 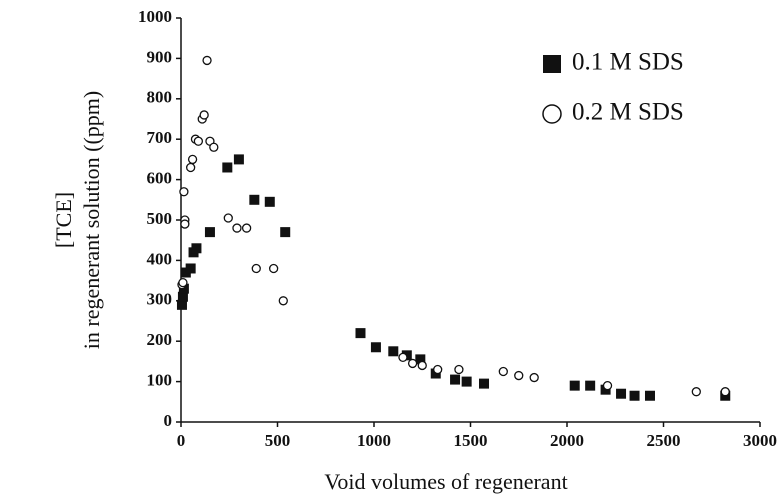 What do you see at coordinates (160, 137) in the screenshot?
I see `y-tick-label: 700` at bounding box center [160, 137].